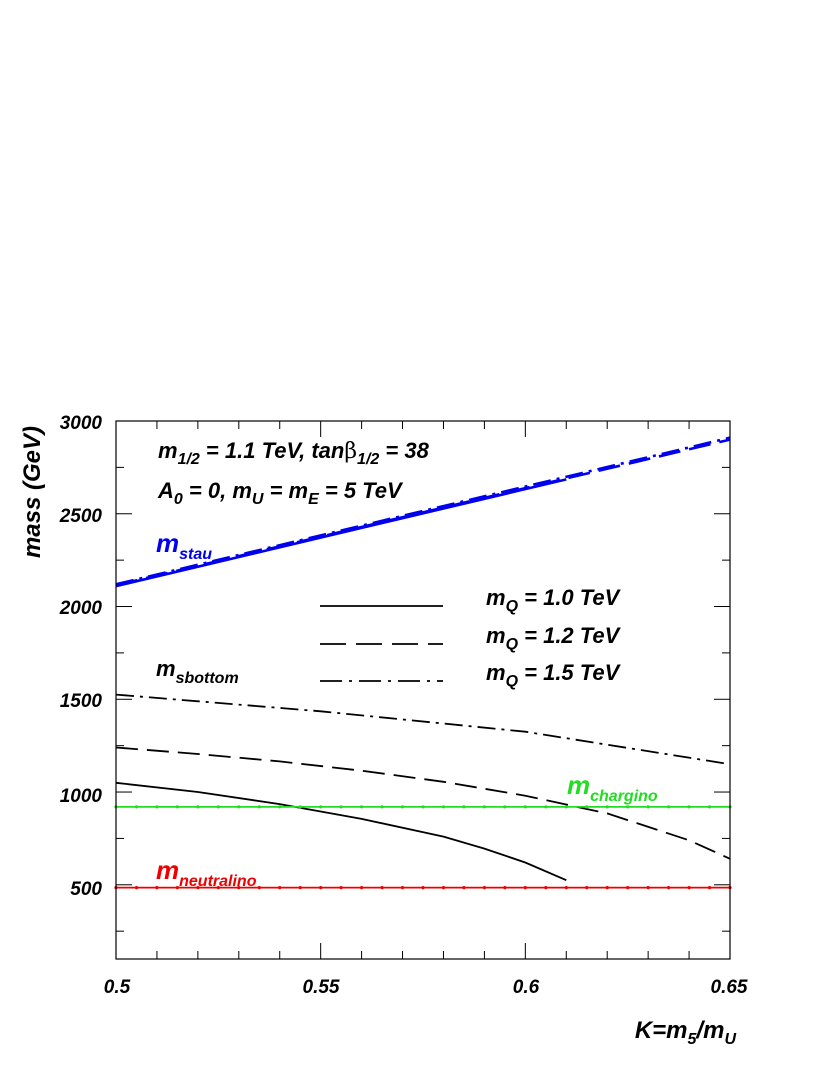 This screenshot has width=830, height=1075. I want to click on series-sbottom-solid, so click(341, 831).